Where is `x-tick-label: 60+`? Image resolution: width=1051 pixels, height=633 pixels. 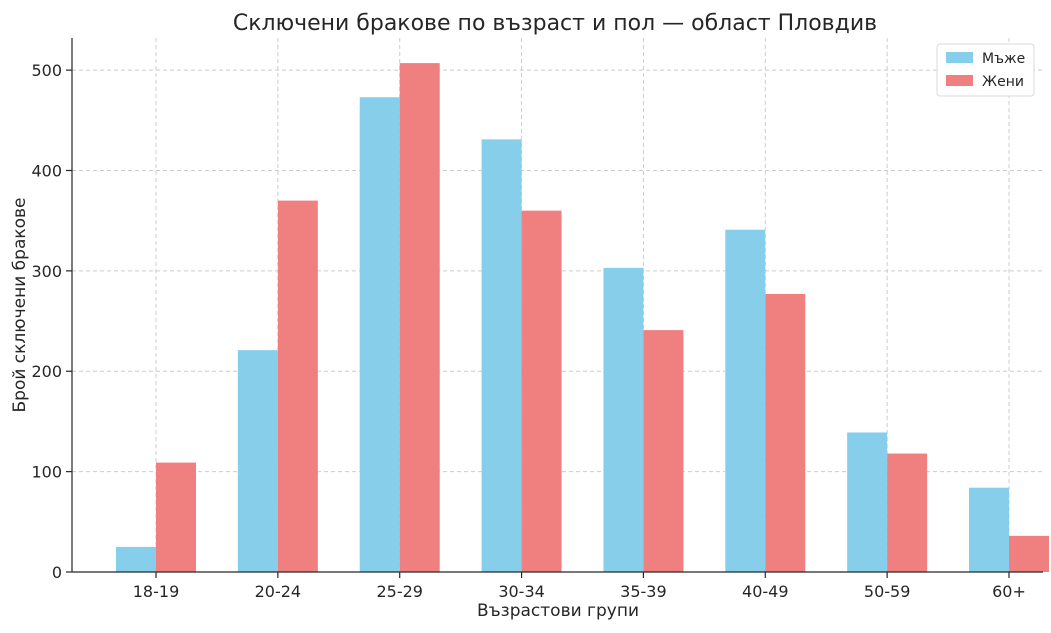
x-tick-label: 60+ is located at coordinates (1009, 591).